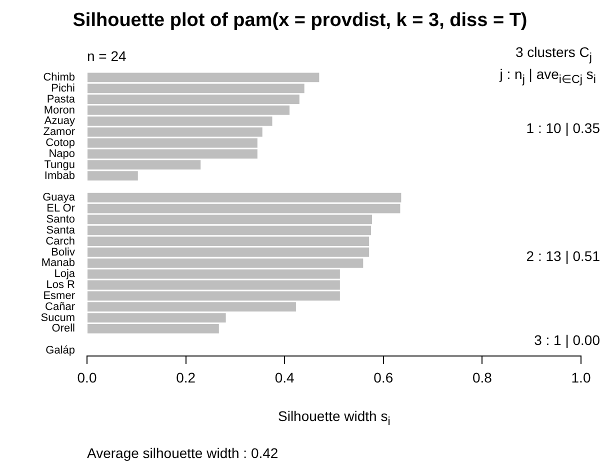 The height and width of the screenshot is (468, 600). I want to click on y-tick-label: Loja, so click(65, 274).